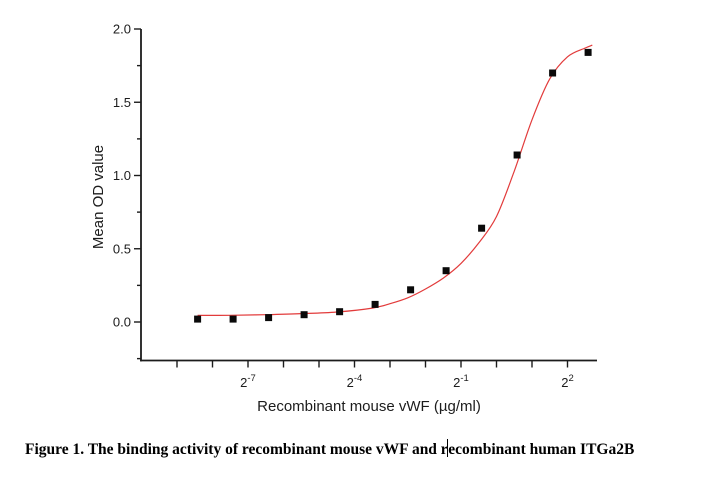  Describe the element at coordinates (122, 322) in the screenshot. I see `y-tick-label: 0.0` at that location.